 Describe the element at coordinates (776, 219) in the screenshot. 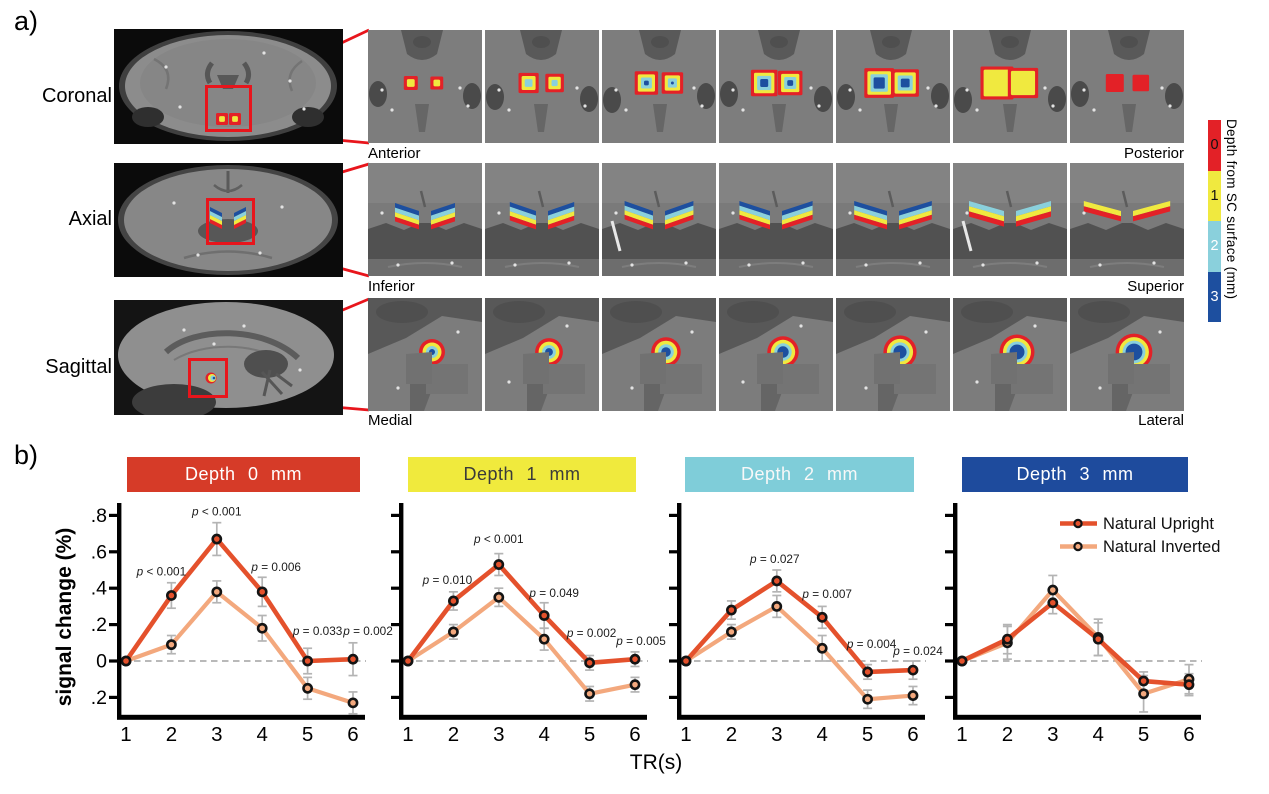

I see `axial-slice-strip` at that location.